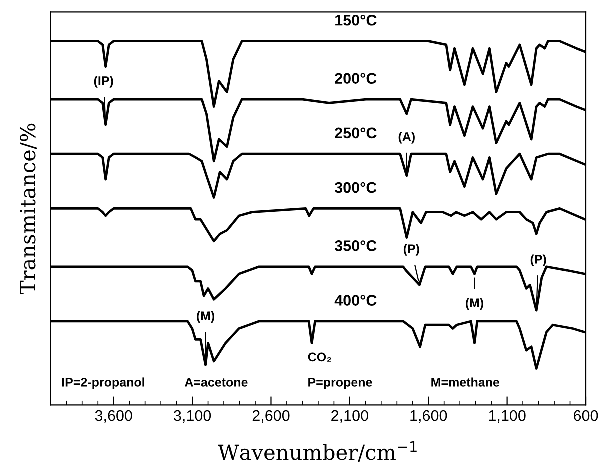  Describe the element at coordinates (586, 416) in the screenshot. I see `x-tick-label: 600` at that location.